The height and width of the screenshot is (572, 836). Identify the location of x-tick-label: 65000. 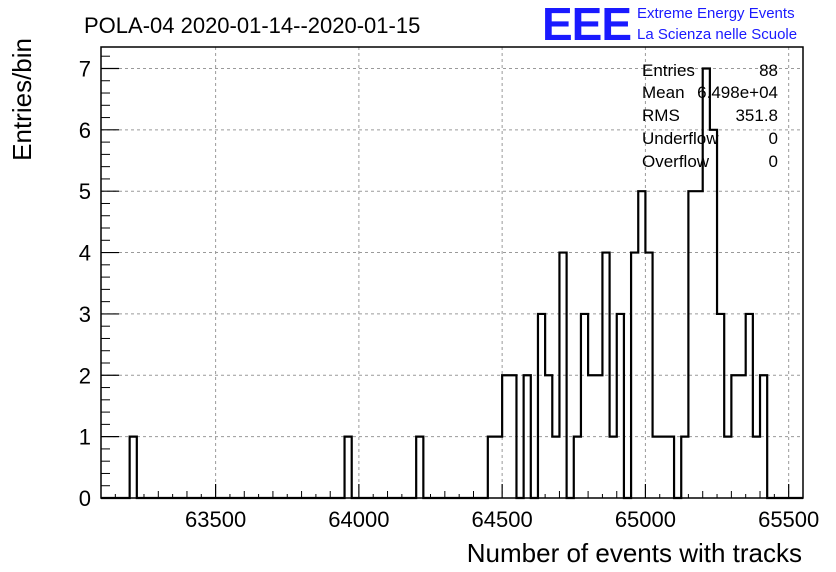
(645, 519).